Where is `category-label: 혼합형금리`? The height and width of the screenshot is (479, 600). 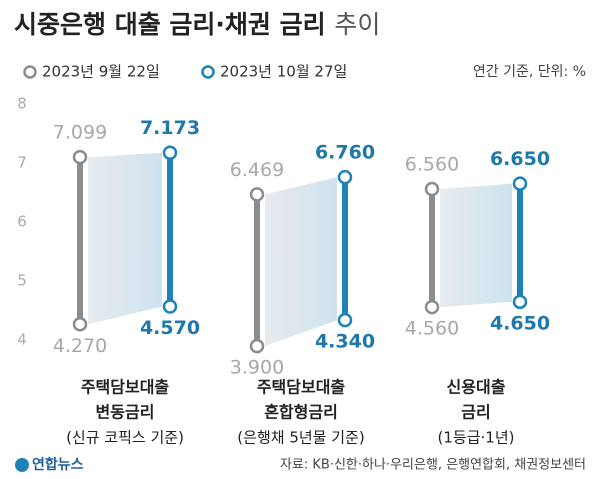 category-label: 혼합형금리 is located at coordinates (301, 412).